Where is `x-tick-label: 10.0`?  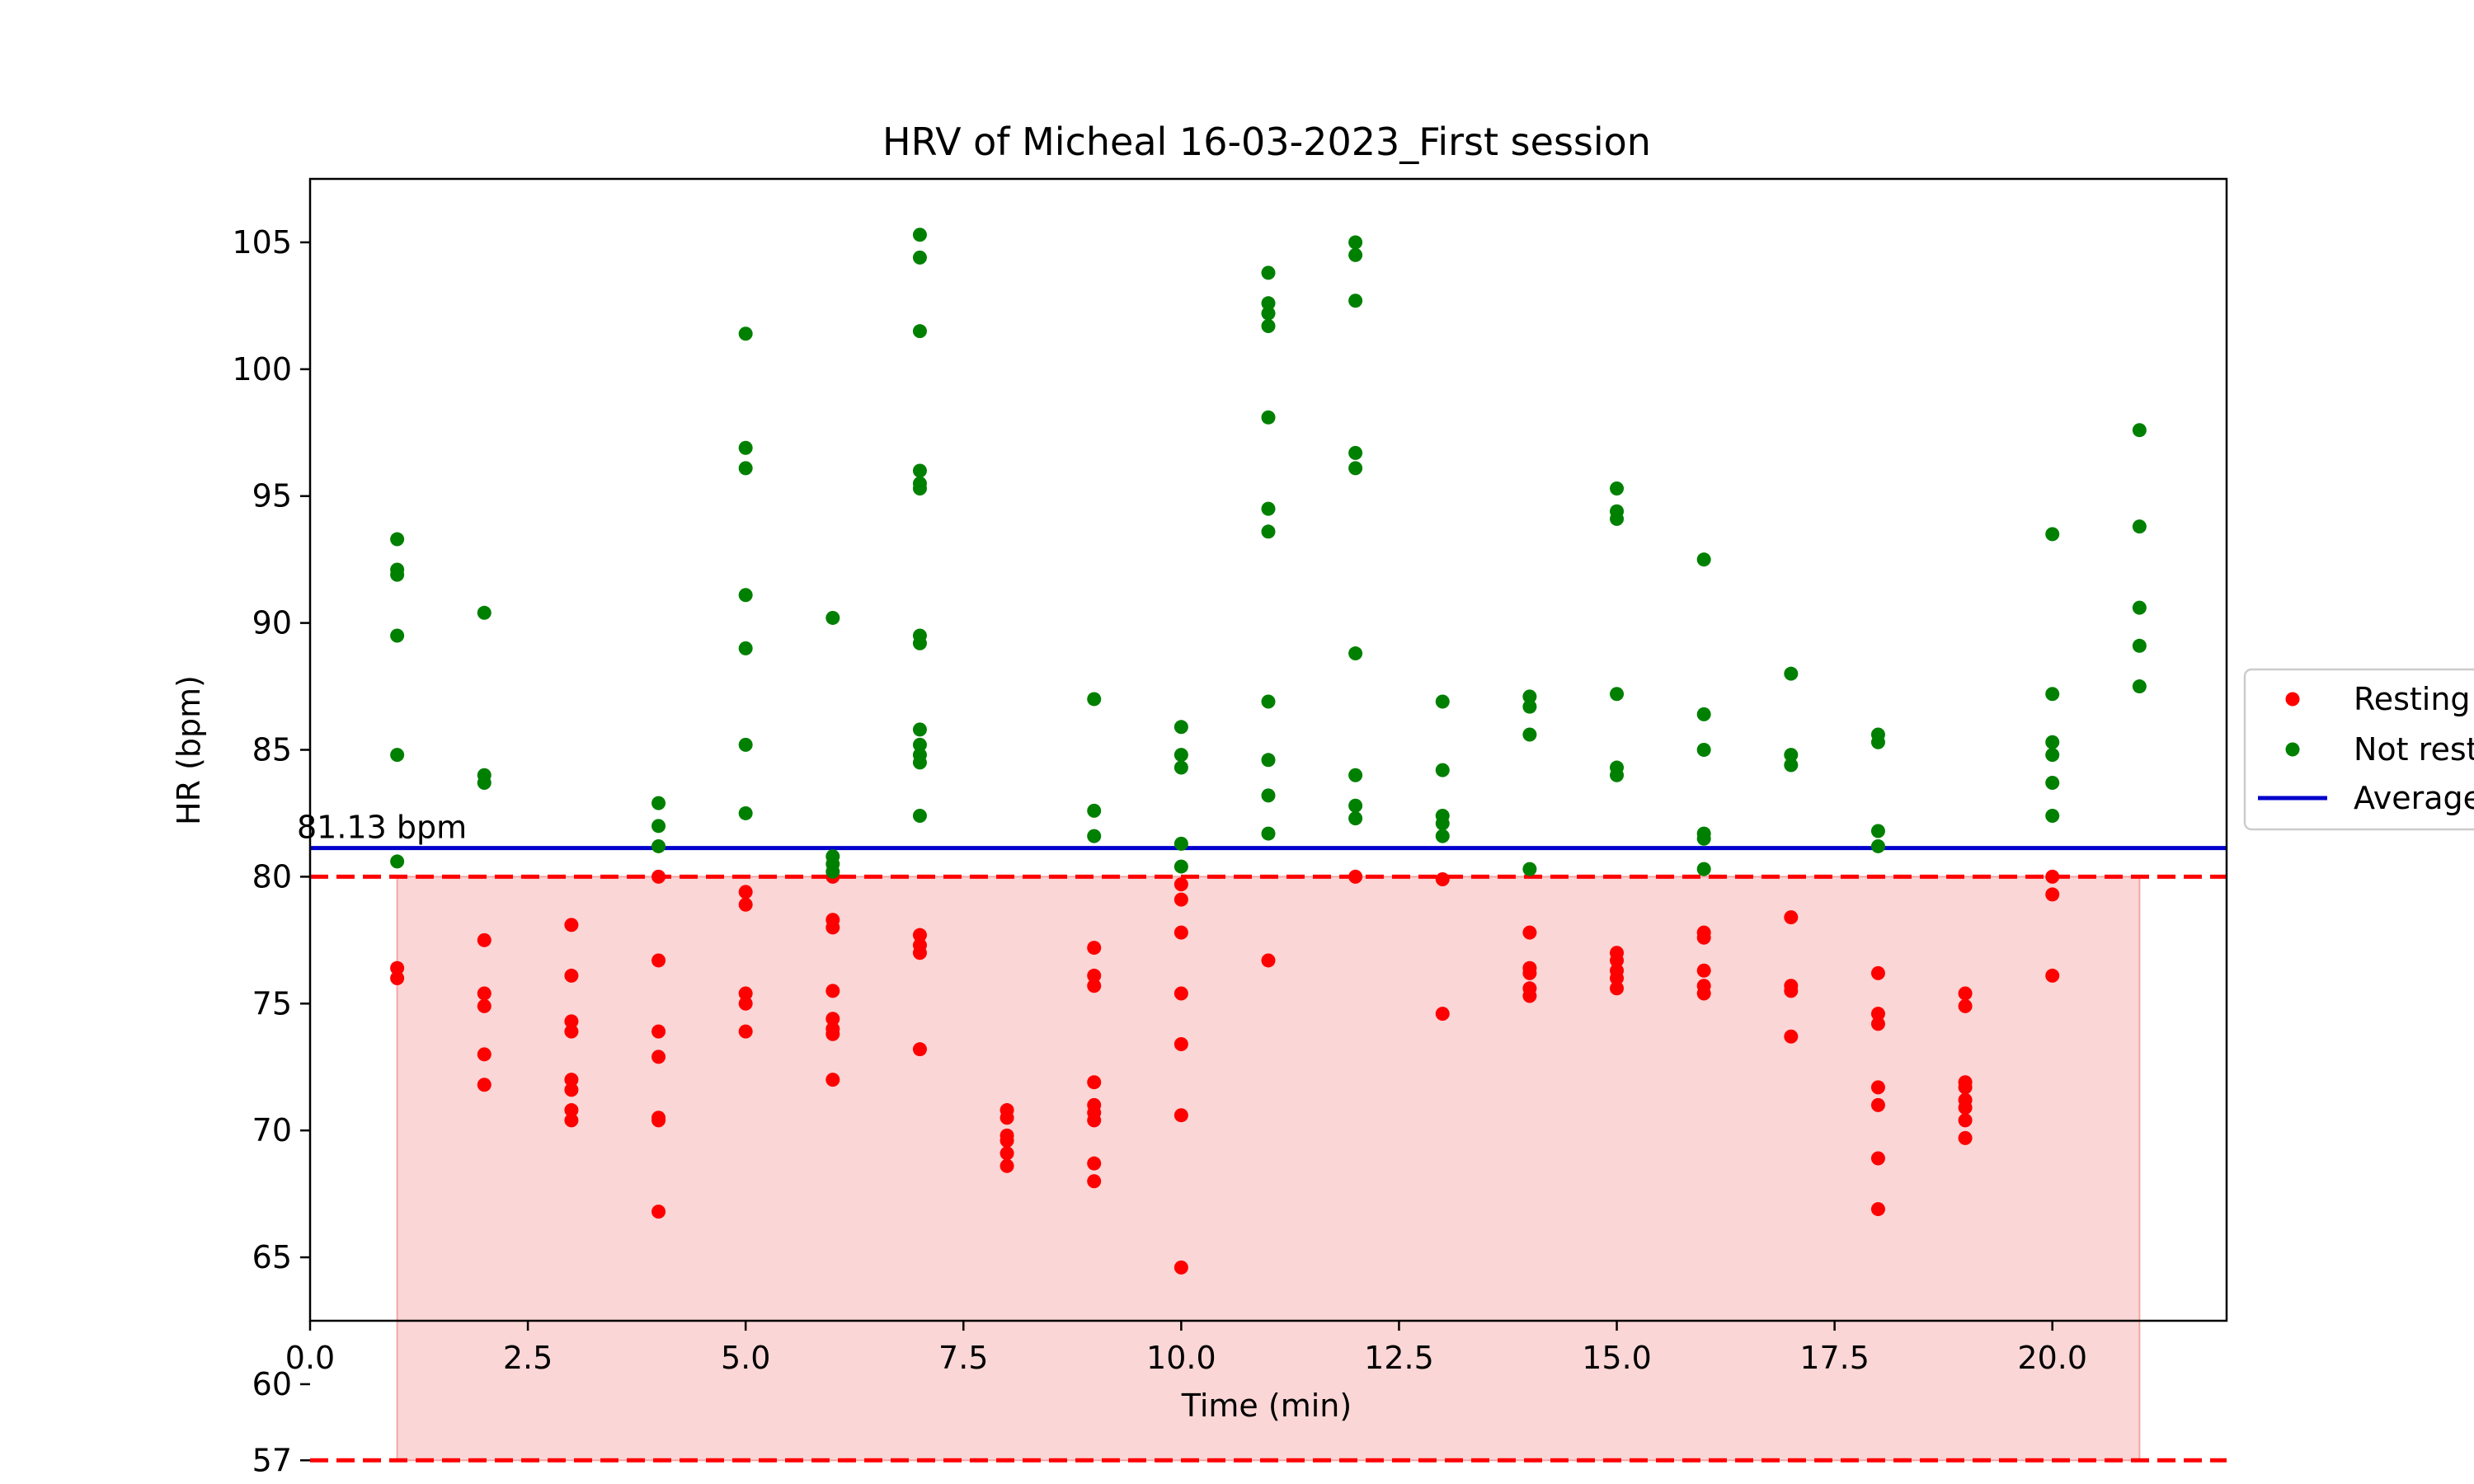
x-tick-label: 10.0 is located at coordinates (1181, 1358).